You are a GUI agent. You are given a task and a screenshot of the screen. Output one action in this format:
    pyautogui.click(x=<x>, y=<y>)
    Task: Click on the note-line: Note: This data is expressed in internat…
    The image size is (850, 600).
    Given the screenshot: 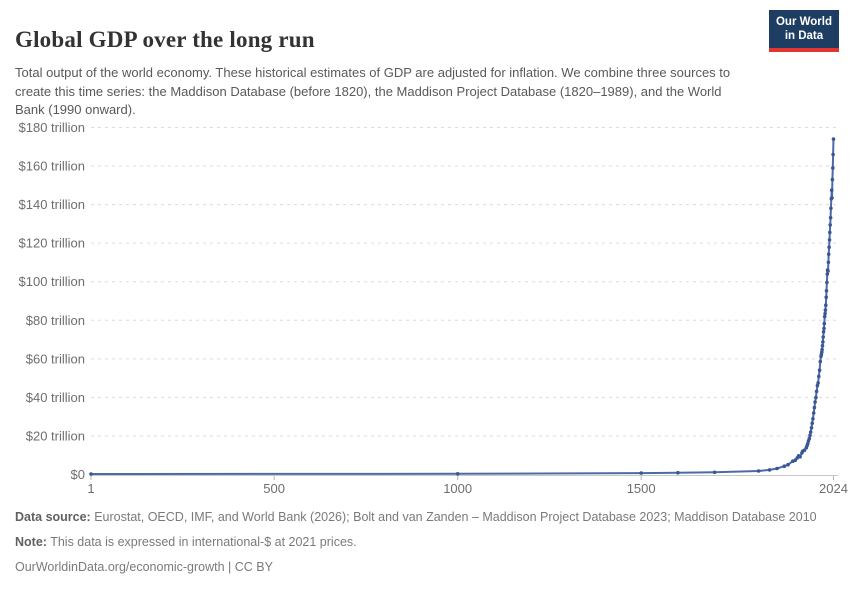 What is the action you would take?
    pyautogui.click(x=420, y=542)
    